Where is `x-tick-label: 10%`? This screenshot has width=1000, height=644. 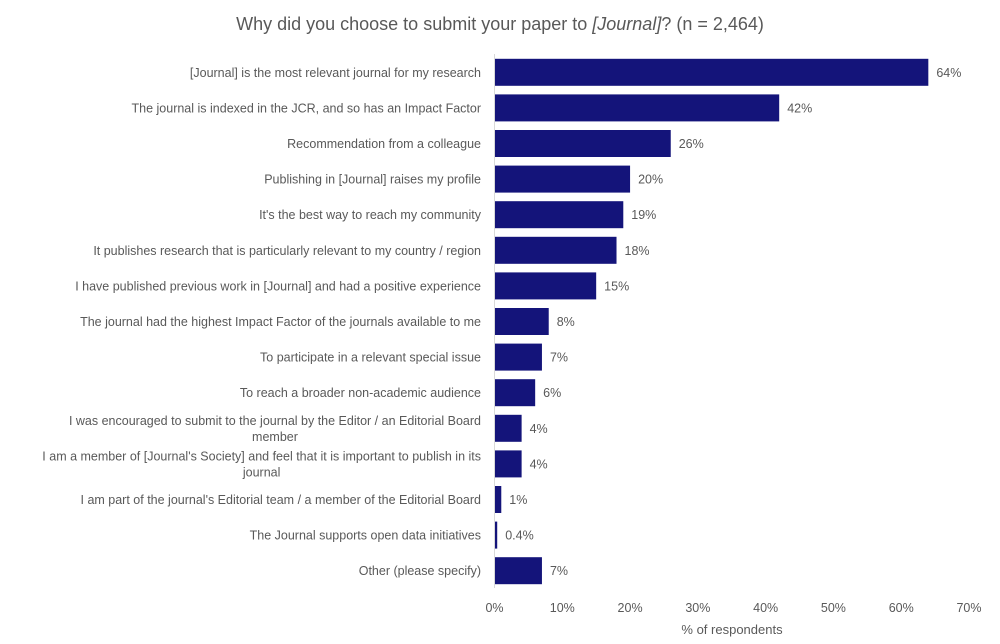
x-tick-label: 10% is located at coordinates (562, 608).